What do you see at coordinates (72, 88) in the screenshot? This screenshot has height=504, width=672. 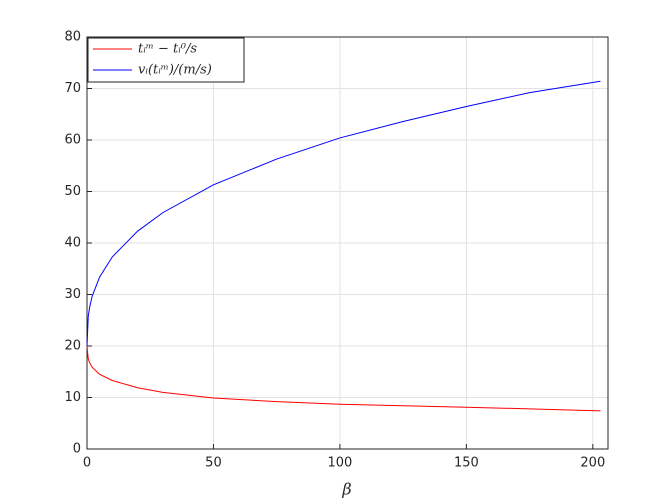 I see `y-tick-label: 70` at bounding box center [72, 88].